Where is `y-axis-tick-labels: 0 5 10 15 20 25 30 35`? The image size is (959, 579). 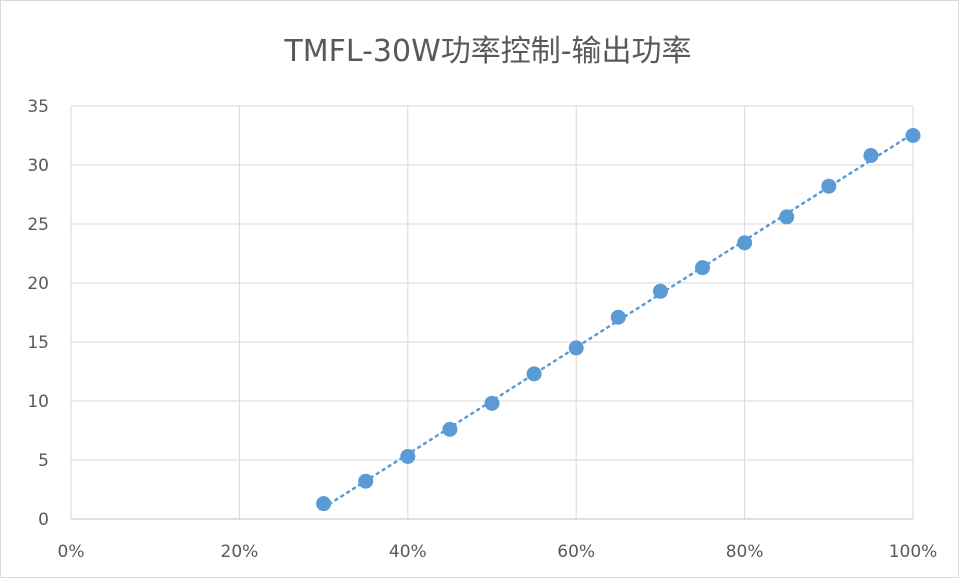 y-axis-tick-labels: 0 5 10 15 20 25 30 35 is located at coordinates (38, 313).